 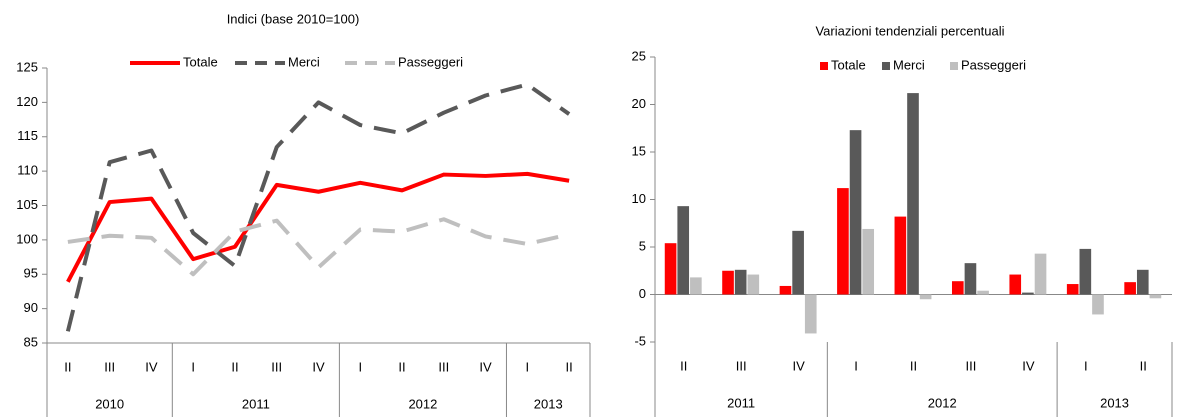 What do you see at coordinates (639, 150) in the screenshot?
I see `y-tick-label: 15` at bounding box center [639, 150].